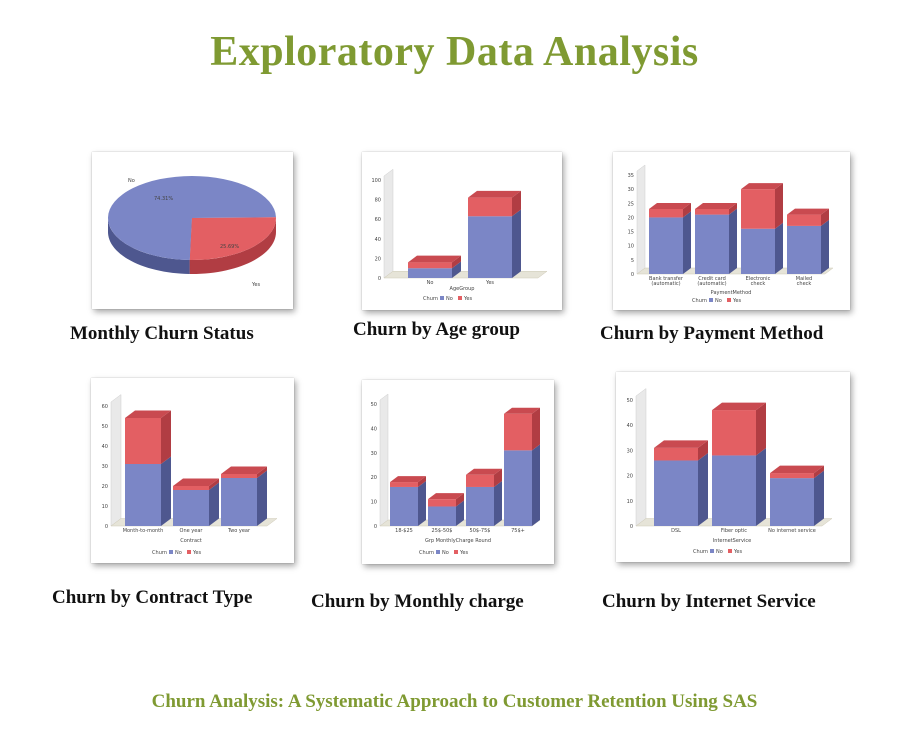  I want to click on bar-chart: 0 20 40 60 80 100 No Yes AgeGroup Churn No Yes, so click(459, 235).